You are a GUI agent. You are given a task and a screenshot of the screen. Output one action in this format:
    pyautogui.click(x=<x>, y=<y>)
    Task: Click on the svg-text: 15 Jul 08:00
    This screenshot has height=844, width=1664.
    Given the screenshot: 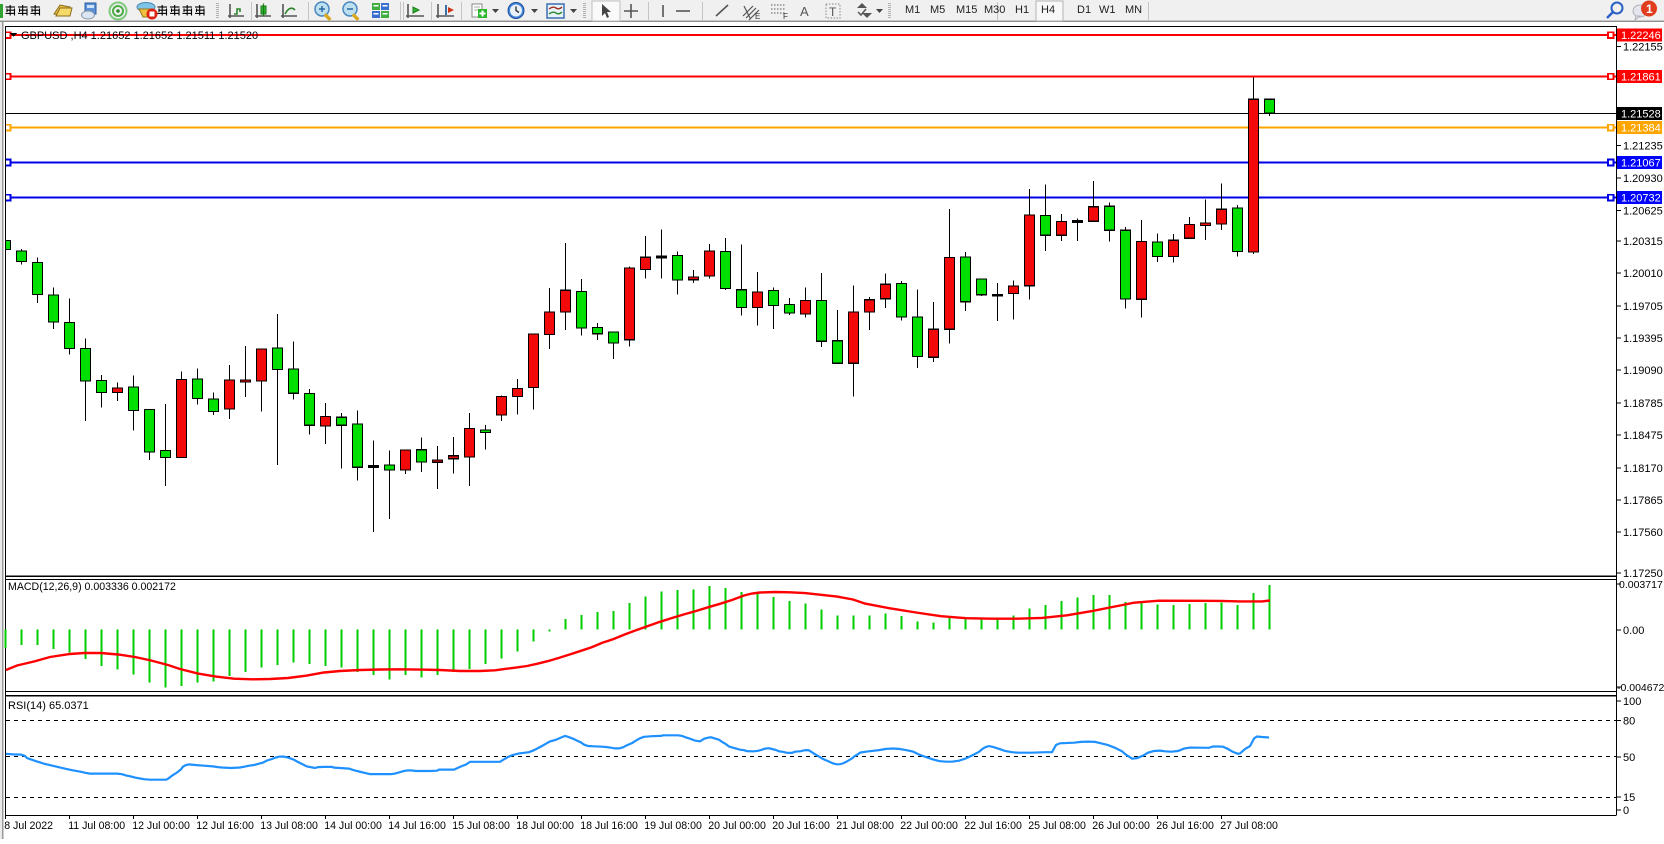 What is the action you would take?
    pyautogui.click(x=481, y=826)
    